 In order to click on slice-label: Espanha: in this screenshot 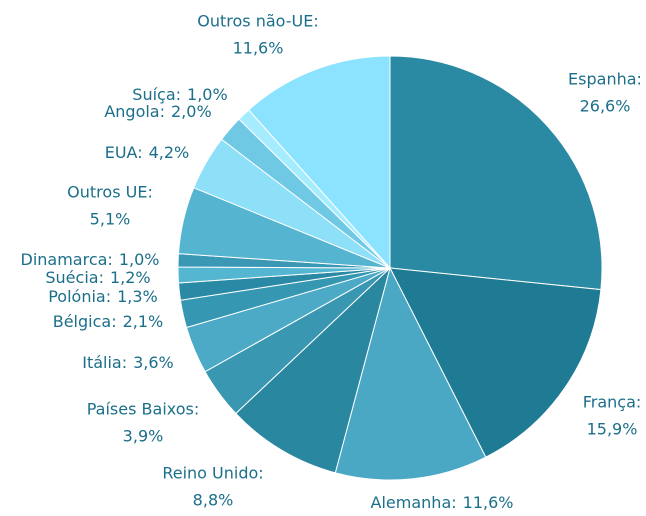, I will do `click(605, 79)`.